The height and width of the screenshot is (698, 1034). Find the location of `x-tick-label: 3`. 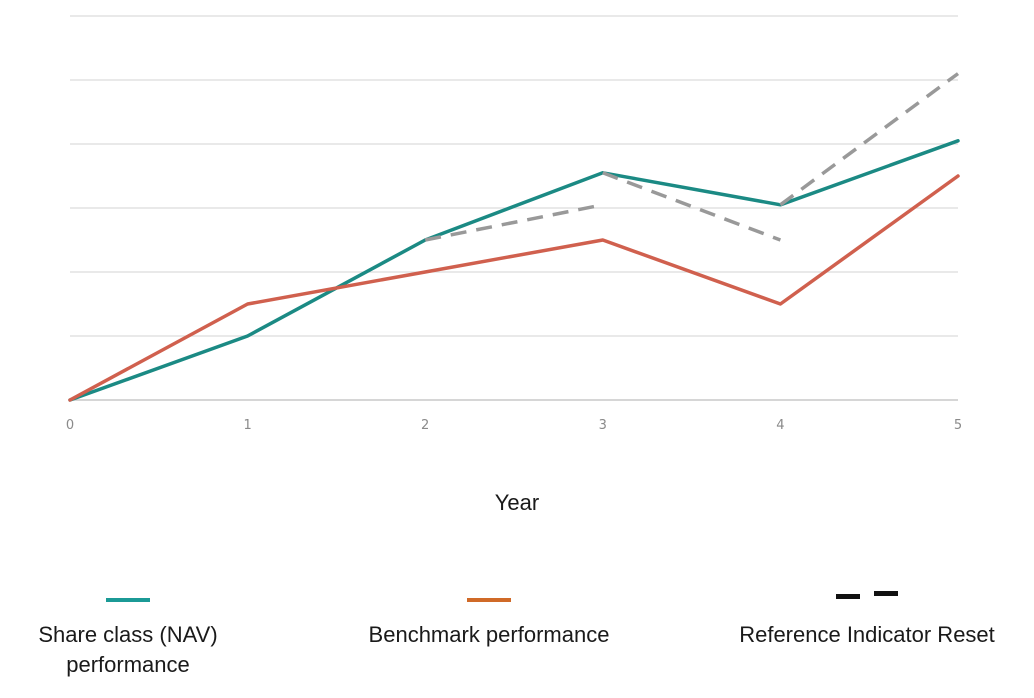

x-tick-label: 3 is located at coordinates (603, 425).